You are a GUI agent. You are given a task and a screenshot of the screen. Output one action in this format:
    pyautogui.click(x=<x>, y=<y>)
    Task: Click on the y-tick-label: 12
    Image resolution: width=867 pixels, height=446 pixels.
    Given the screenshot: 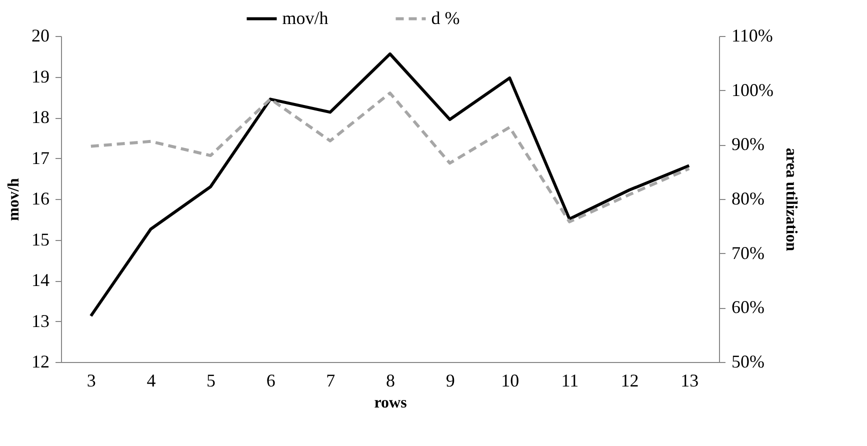 What is the action you would take?
    pyautogui.click(x=41, y=362)
    